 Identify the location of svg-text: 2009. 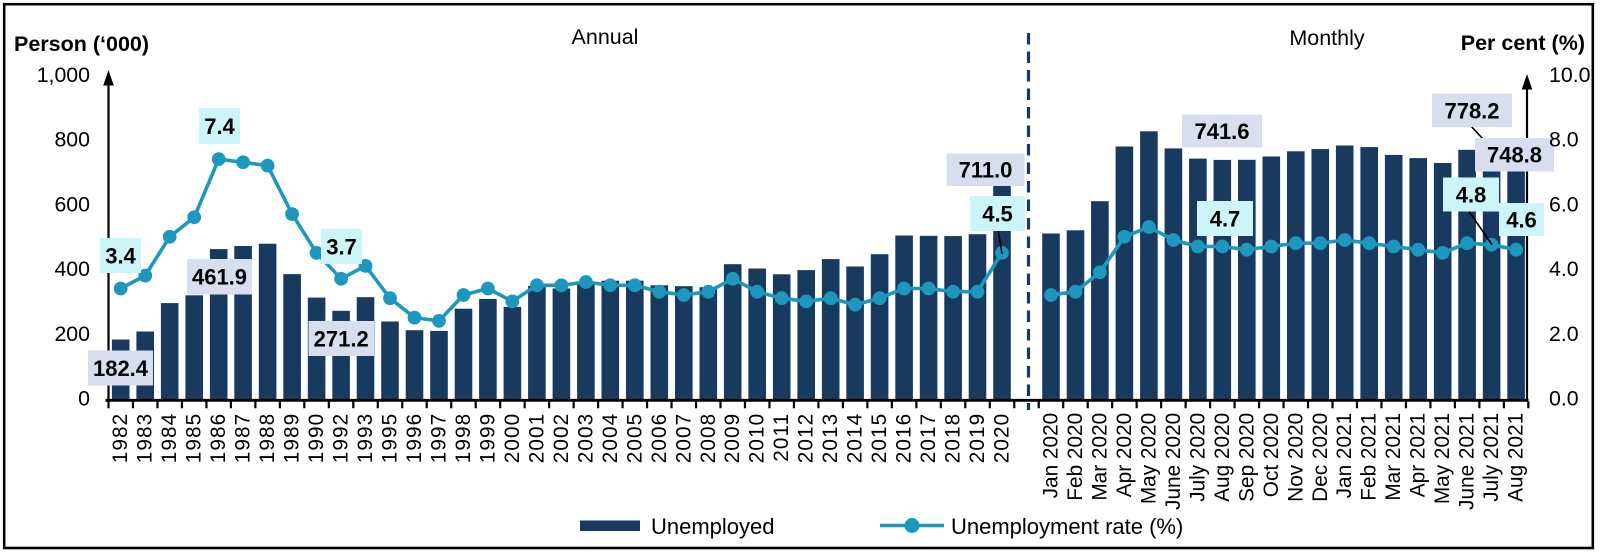
(732, 438).